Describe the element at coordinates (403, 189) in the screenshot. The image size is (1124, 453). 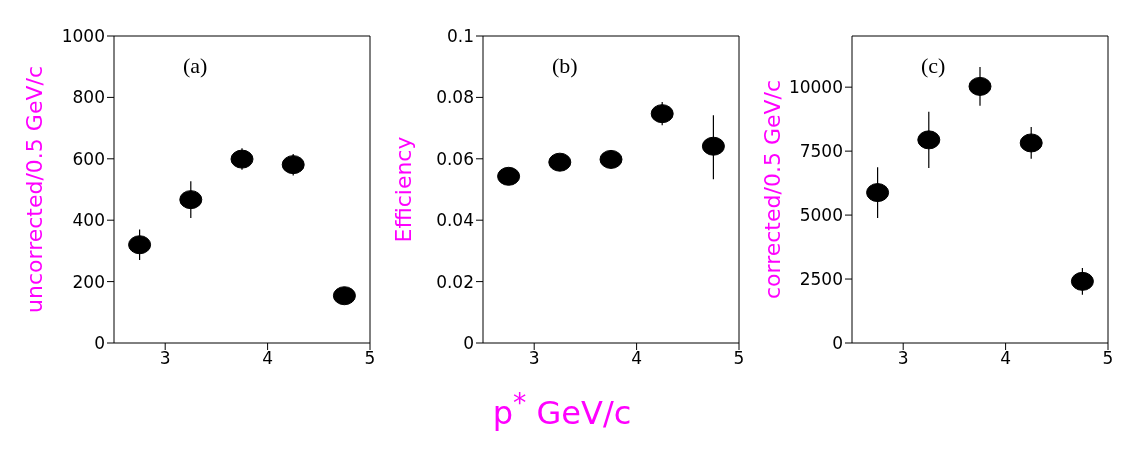
I see `y-axis-title: Efficiency` at that location.